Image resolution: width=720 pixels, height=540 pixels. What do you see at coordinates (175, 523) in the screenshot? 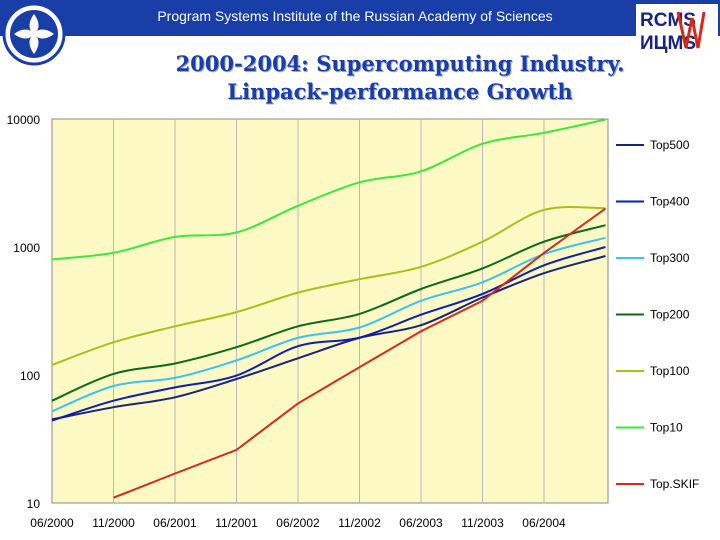
I see `x-tick-label: 06/2001` at bounding box center [175, 523].